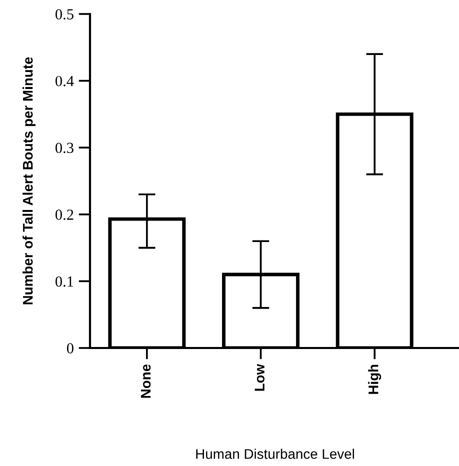  What do you see at coordinates (145, 381) in the screenshot?
I see `x-tick-label: None` at bounding box center [145, 381].